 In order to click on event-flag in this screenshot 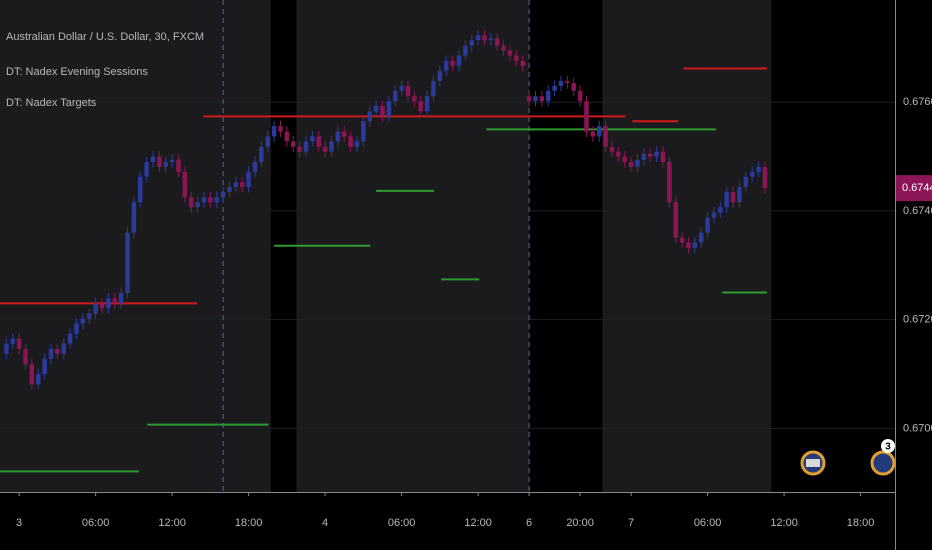, I will do `click(883, 463)`.